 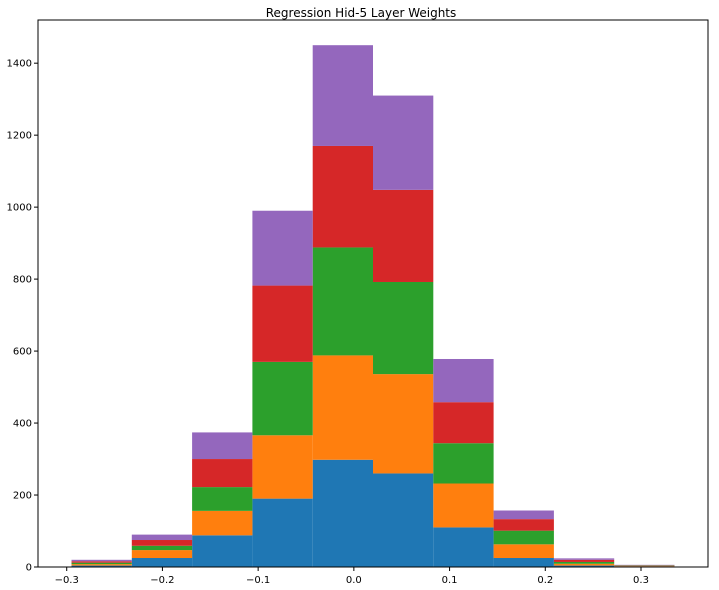 I want to click on y-tick-label: 800, so click(x=22, y=280).